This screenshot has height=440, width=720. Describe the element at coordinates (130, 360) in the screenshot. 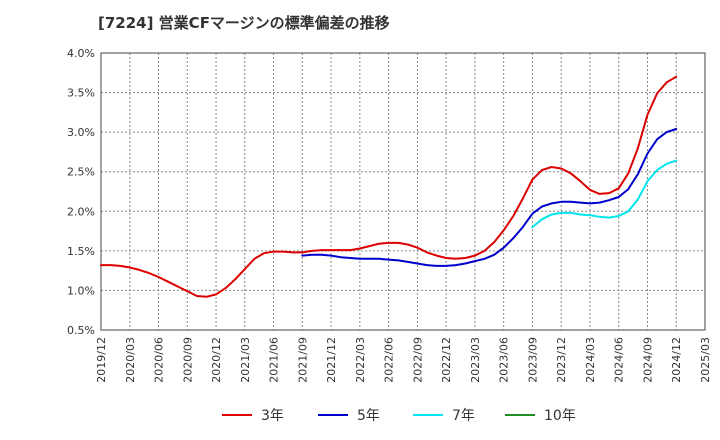

I see `x-tick-label: 2020/03` at that location.